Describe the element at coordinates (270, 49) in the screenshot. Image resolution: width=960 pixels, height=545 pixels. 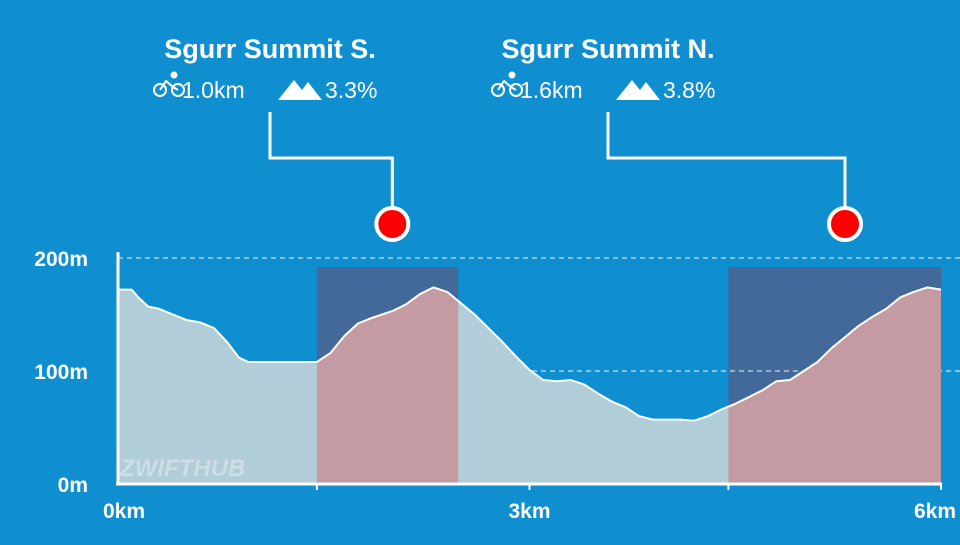
I see `climb-name: Sgurr Summit S.` at that location.